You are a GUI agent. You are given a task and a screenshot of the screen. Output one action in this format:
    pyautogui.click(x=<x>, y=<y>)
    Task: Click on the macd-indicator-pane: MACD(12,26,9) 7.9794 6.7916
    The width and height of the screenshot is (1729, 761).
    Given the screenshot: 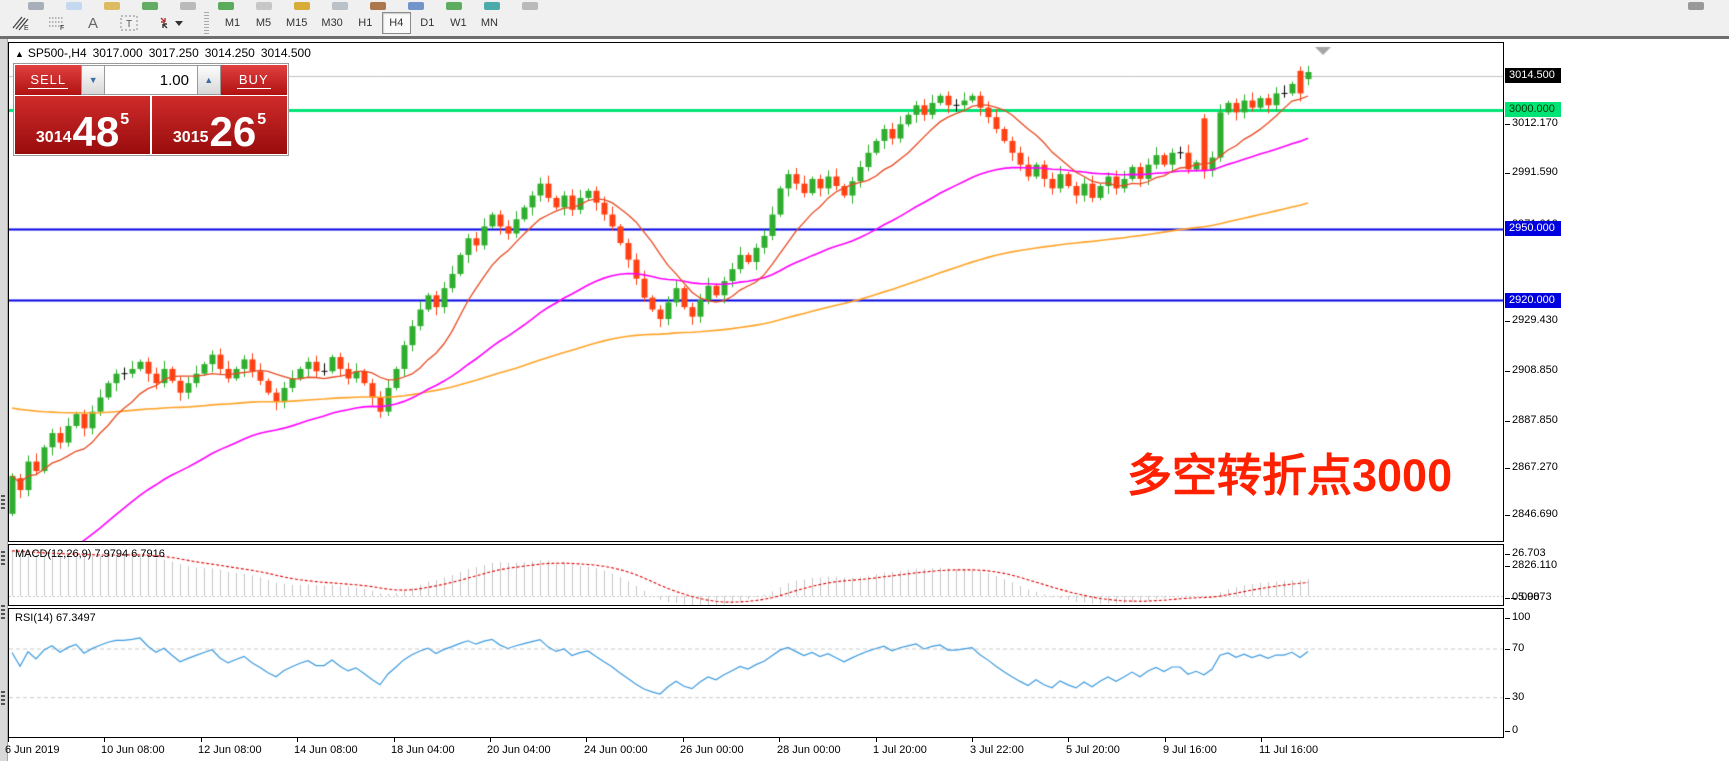 What is the action you would take?
    pyautogui.click(x=756, y=575)
    